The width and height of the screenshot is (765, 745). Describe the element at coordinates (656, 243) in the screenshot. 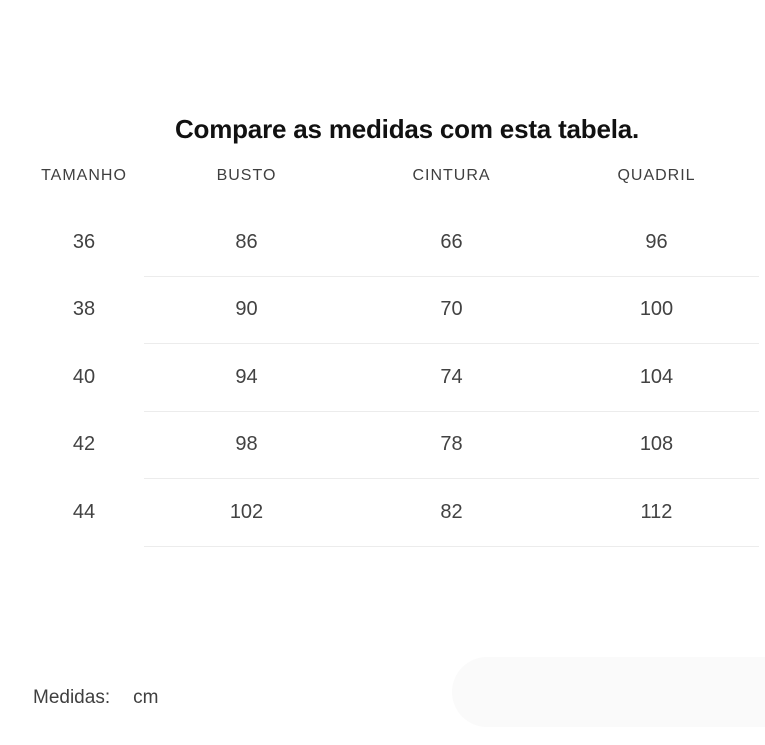

I see `hip-value: 96` at that location.